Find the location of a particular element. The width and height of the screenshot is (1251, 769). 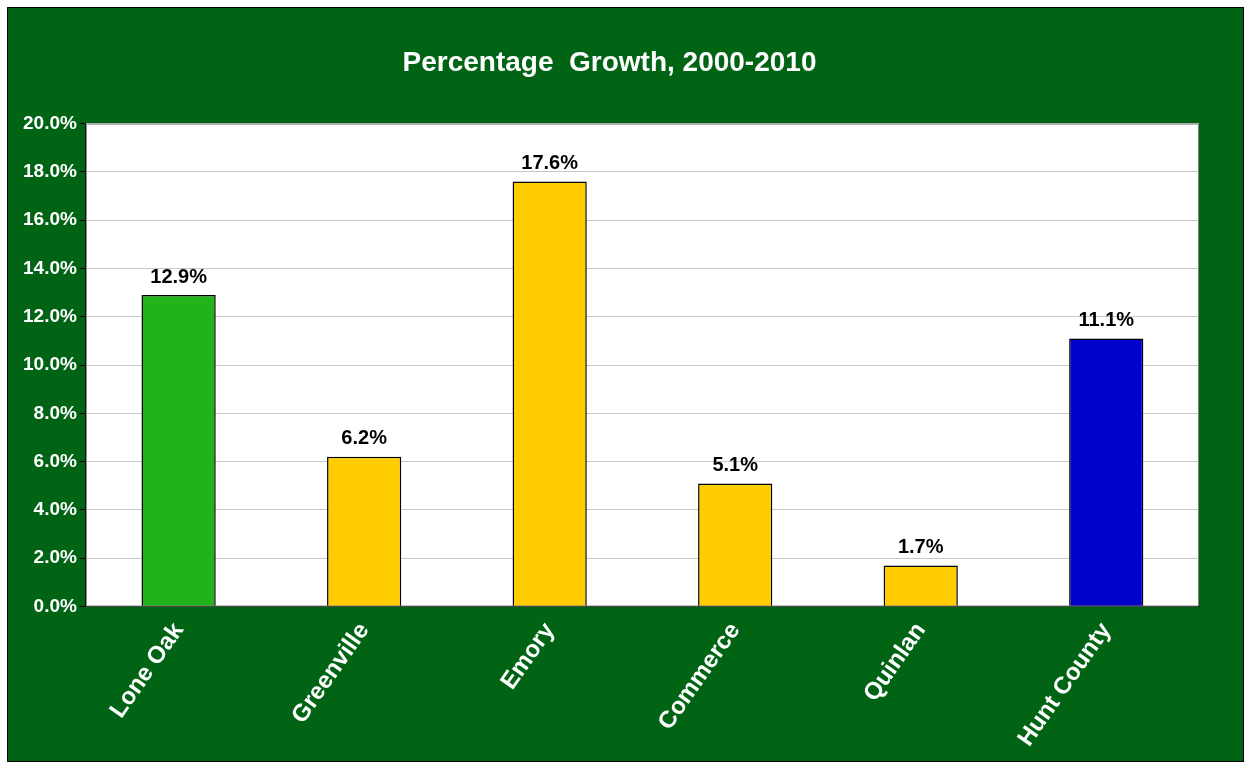

y-tick-label: 10.0% is located at coordinates (50, 364).